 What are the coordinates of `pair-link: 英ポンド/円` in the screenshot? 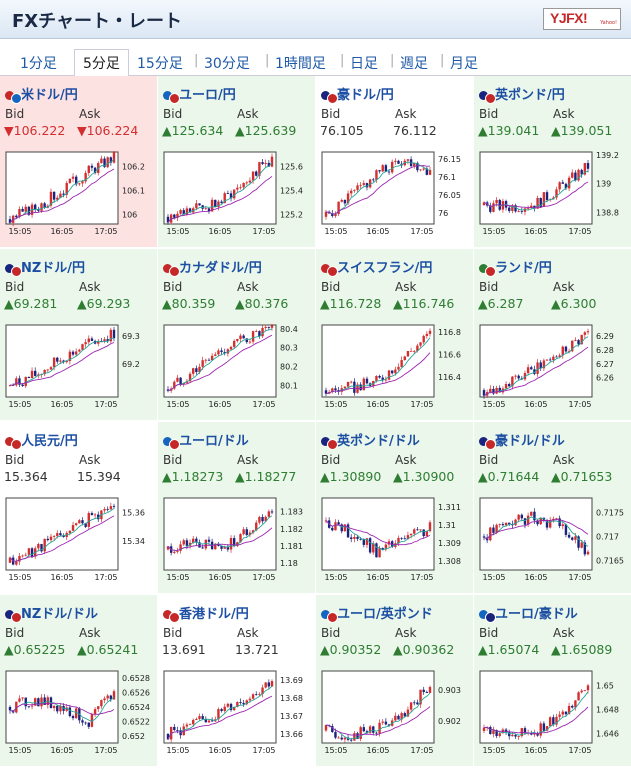 It's located at (522, 94).